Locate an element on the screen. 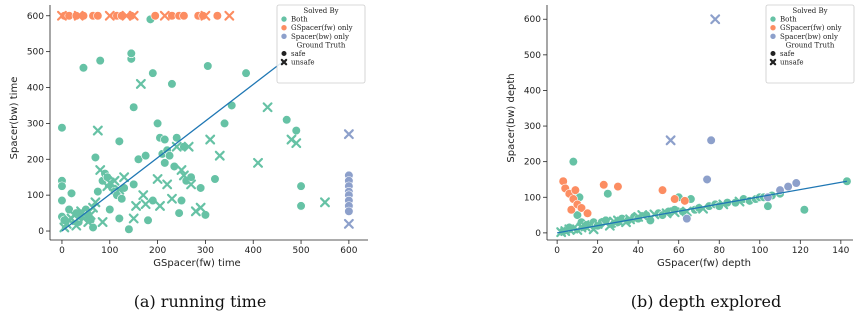  chart-b-y-tick-label: 300 is located at coordinates (532, 127).